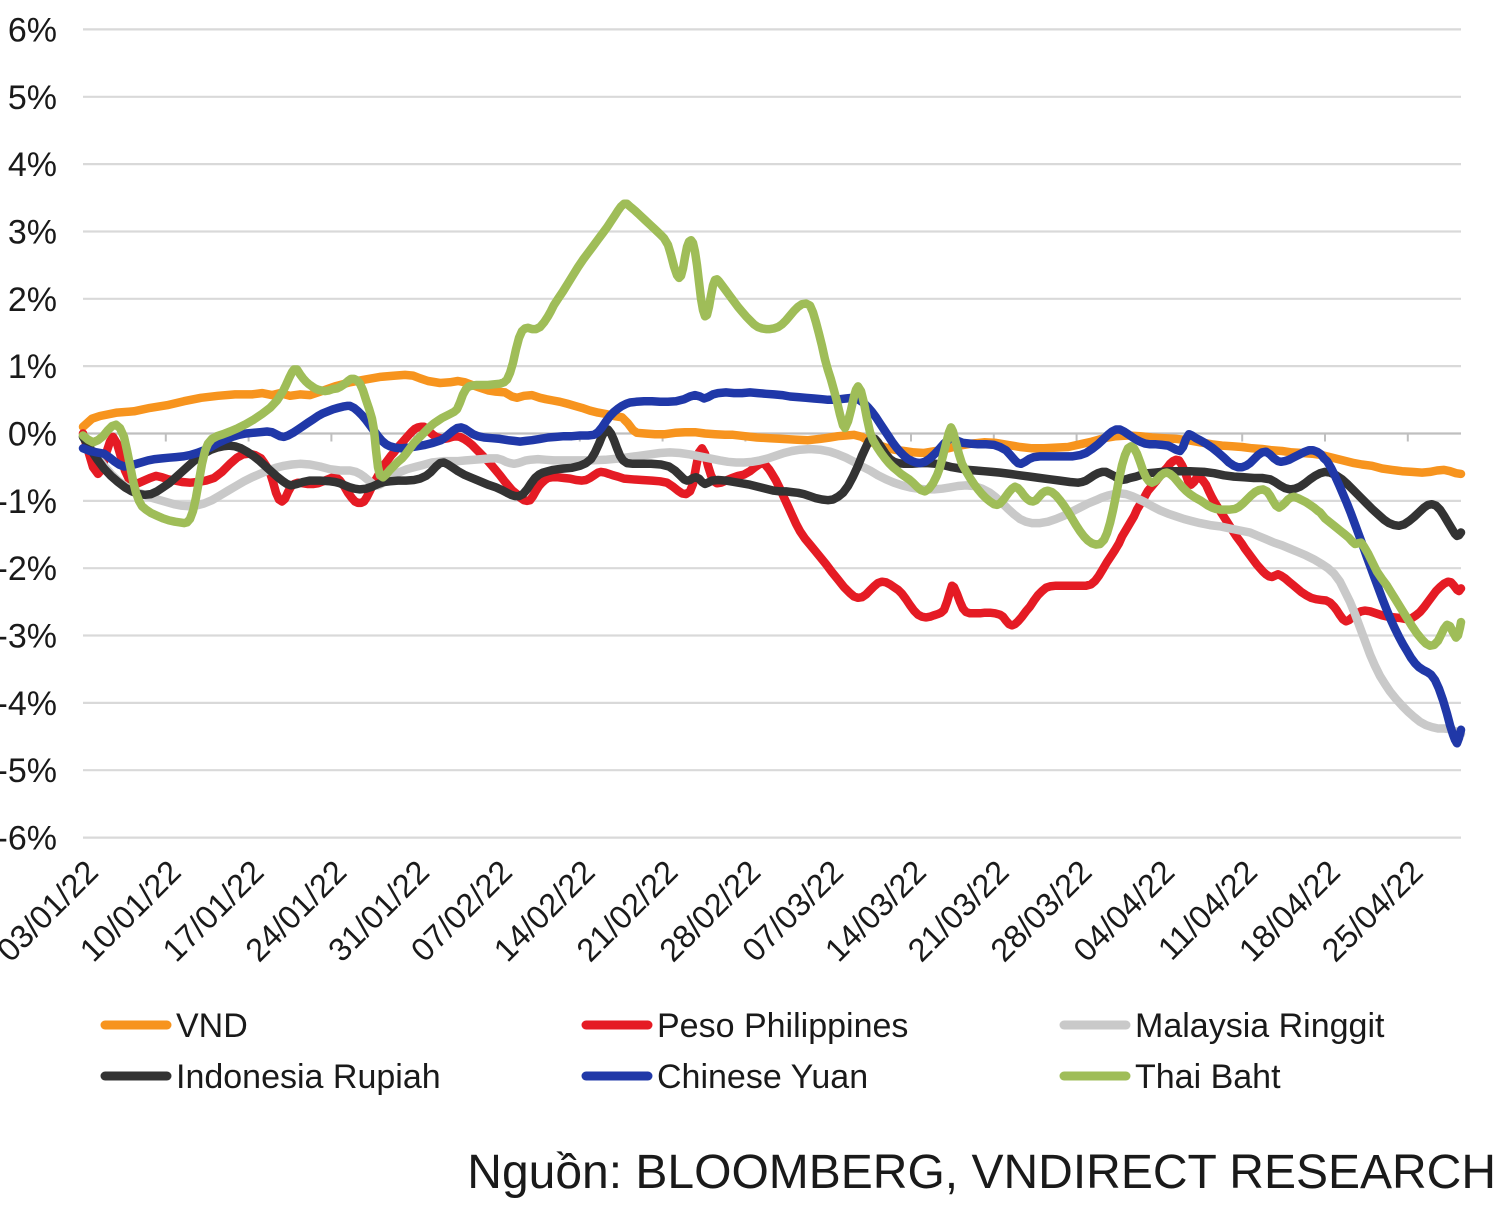 The image size is (1510, 1215). What do you see at coordinates (28, 569) in the screenshot?
I see `svg-text: -2%` at bounding box center [28, 569].